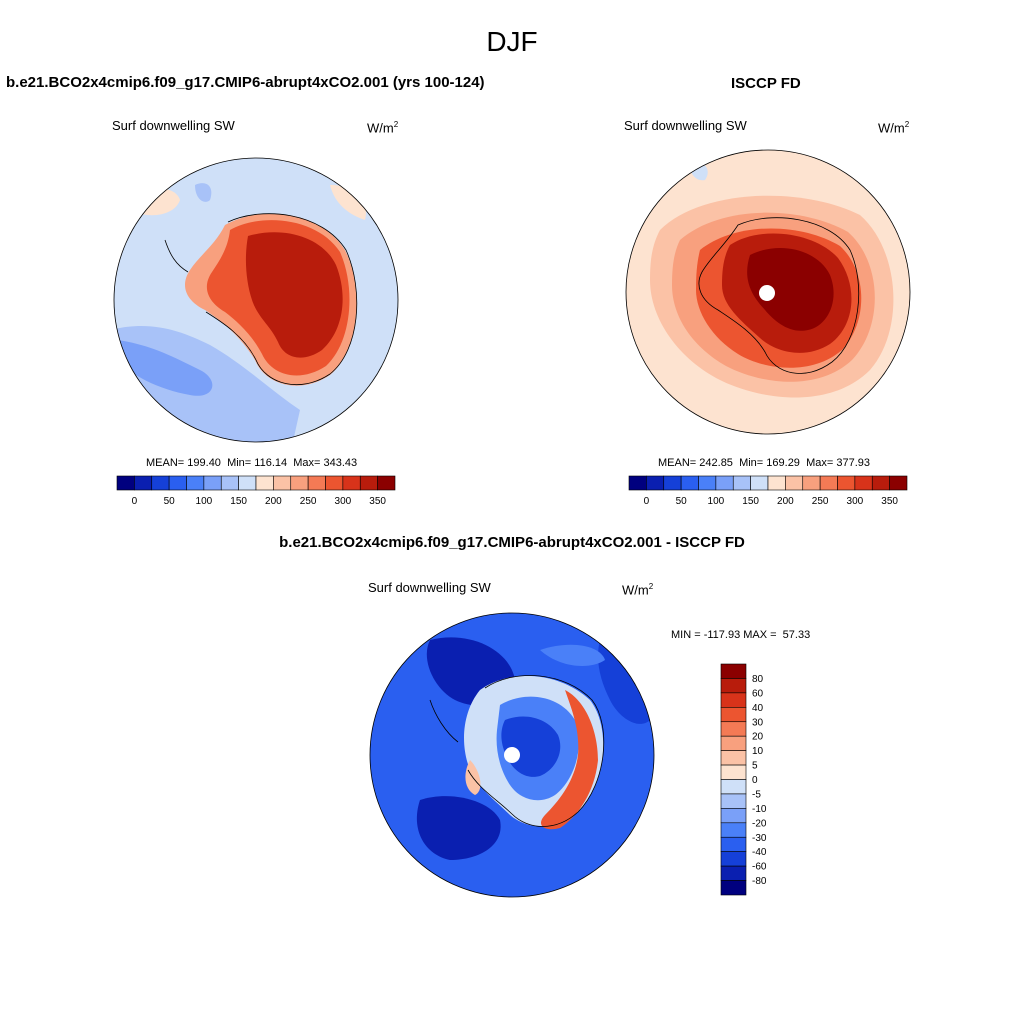  What do you see at coordinates (755, 766) in the screenshot?
I see `colorbar-tick-label: 5` at bounding box center [755, 766].